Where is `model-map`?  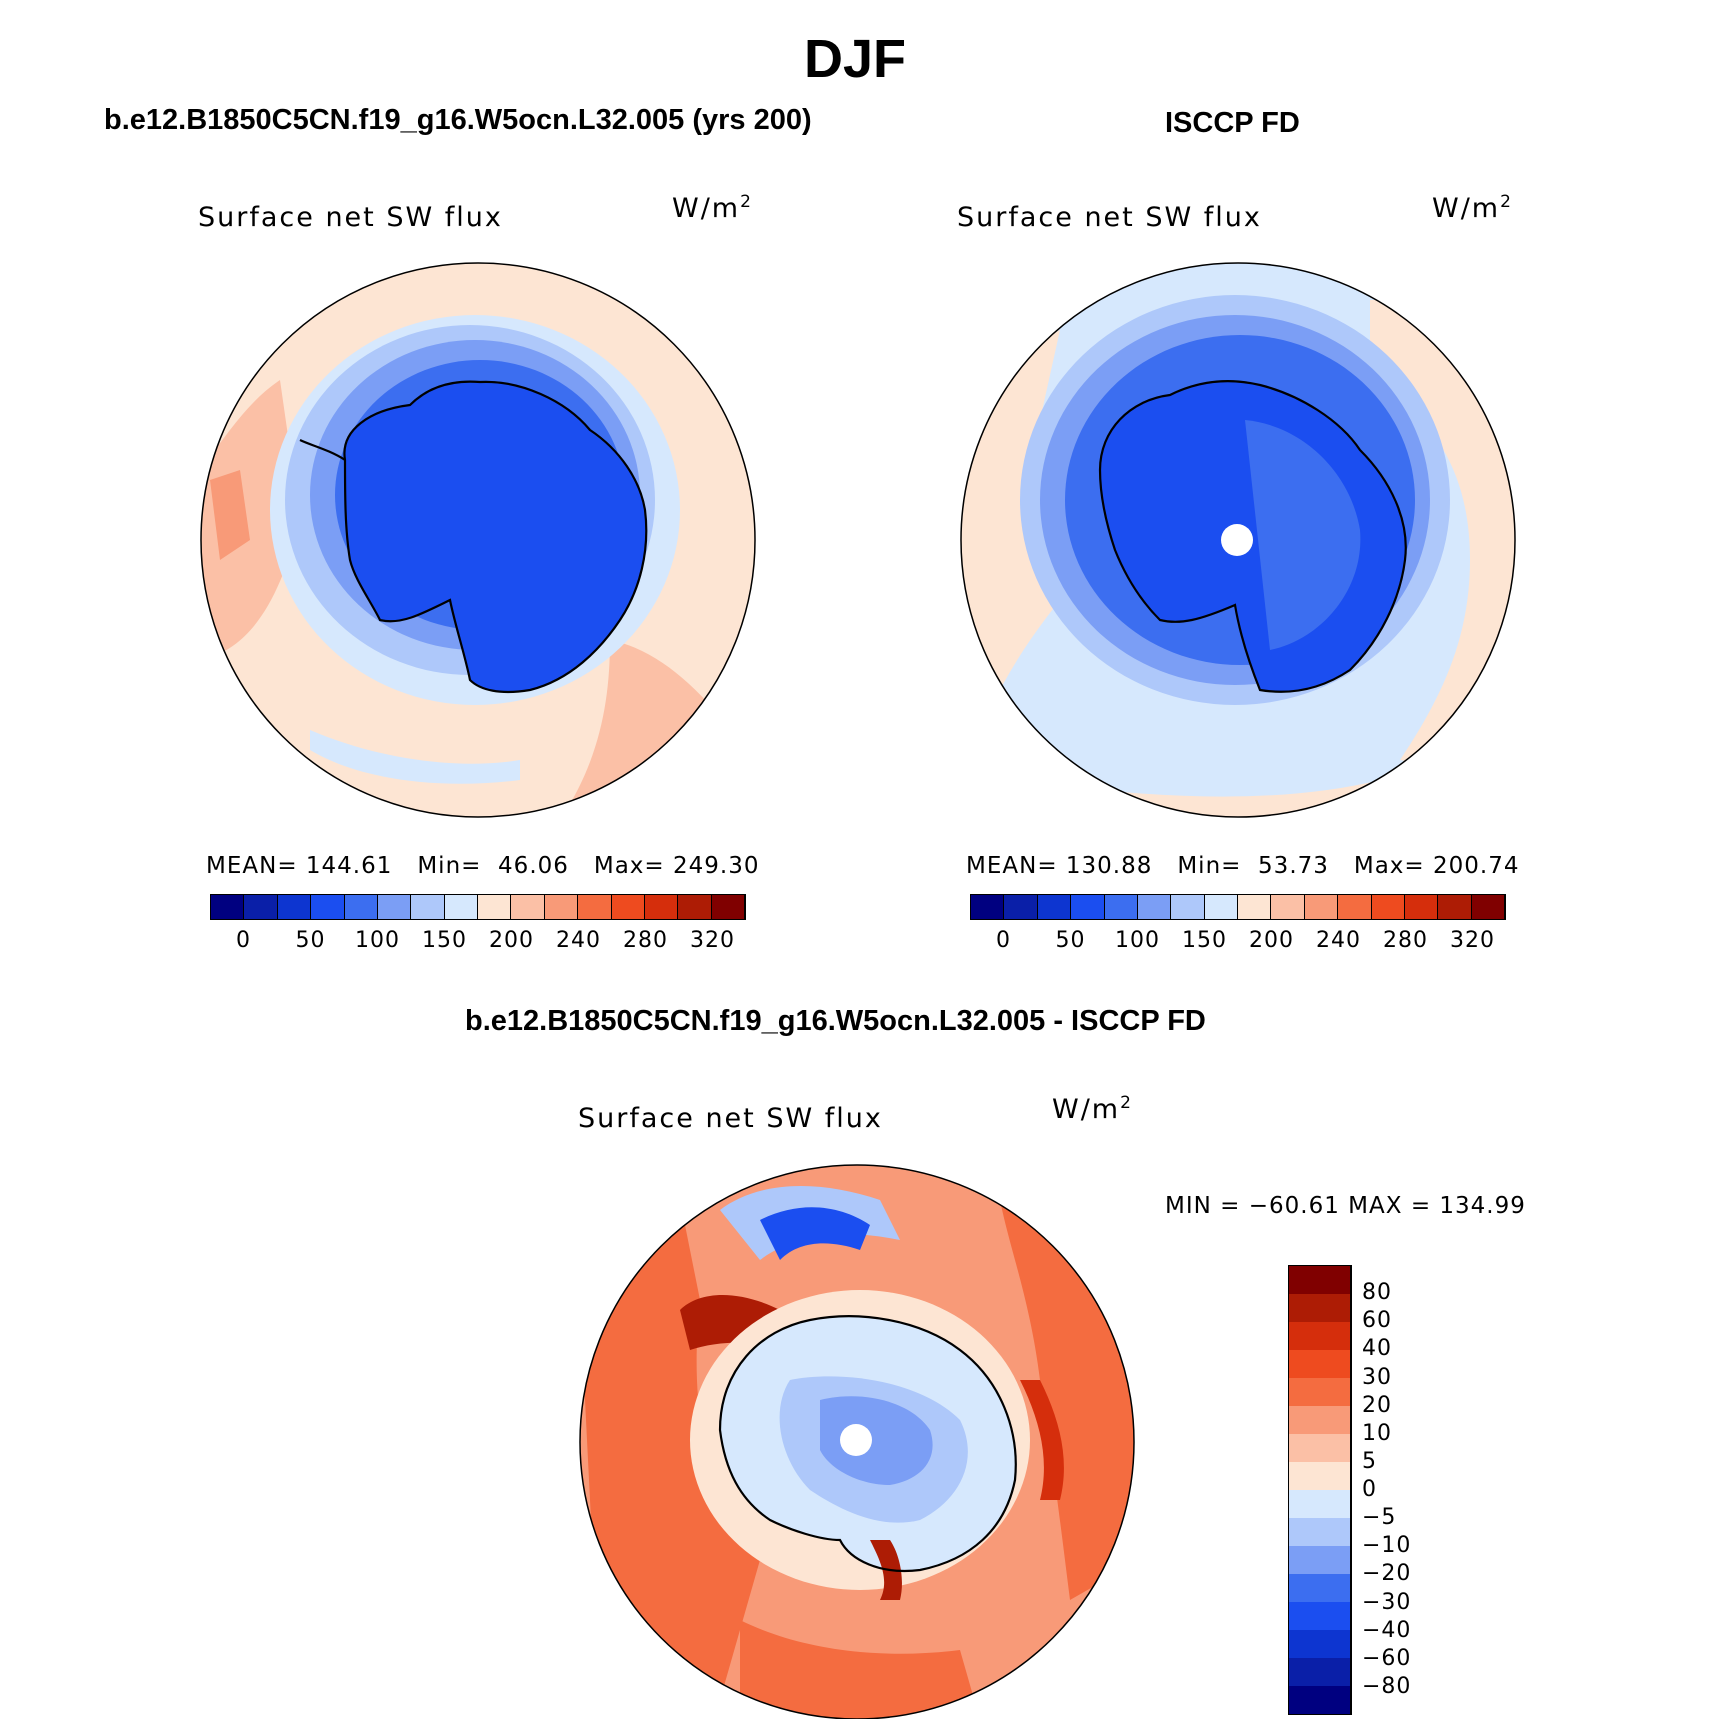 model-map is located at coordinates (478, 540).